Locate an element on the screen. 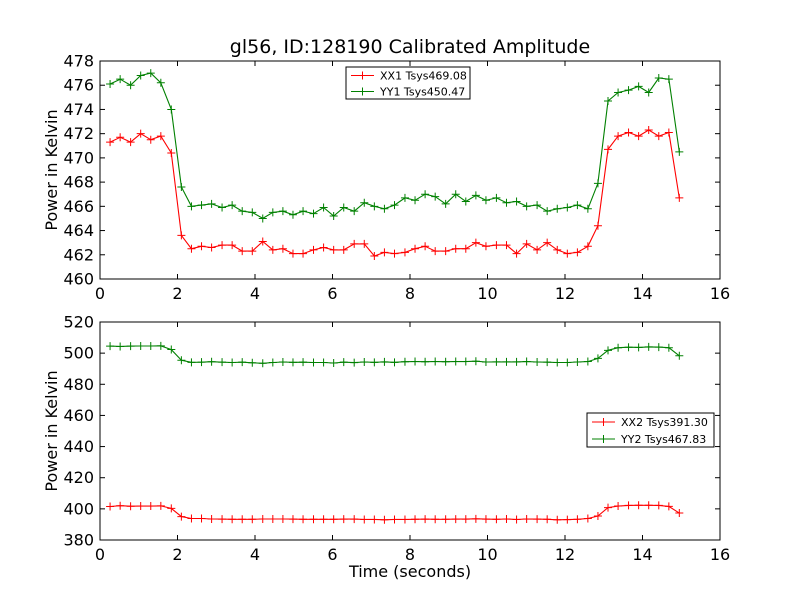  bottom-legend-label-1: XX2 Tsys391.30 is located at coordinates (664, 422).